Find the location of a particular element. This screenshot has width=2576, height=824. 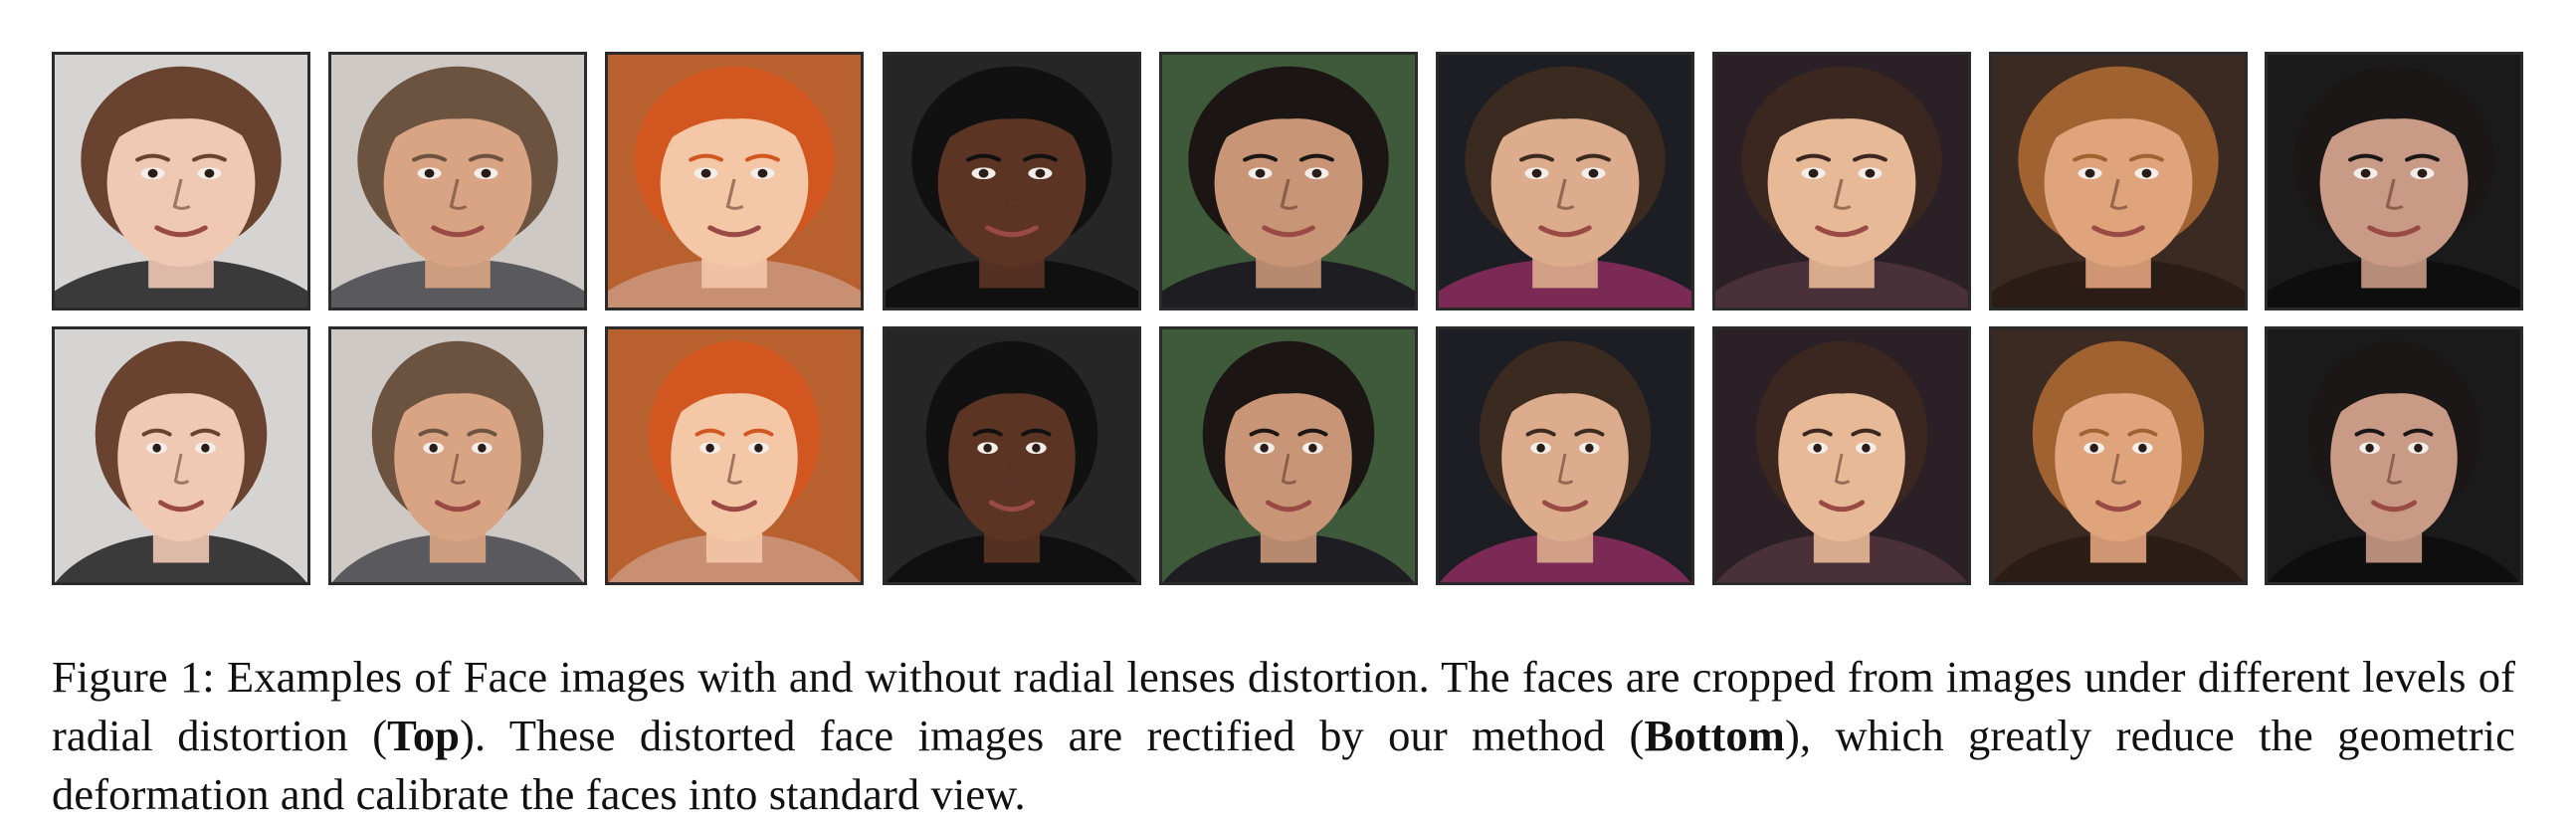

caption-label: Figure 1: is located at coordinates (133, 676).